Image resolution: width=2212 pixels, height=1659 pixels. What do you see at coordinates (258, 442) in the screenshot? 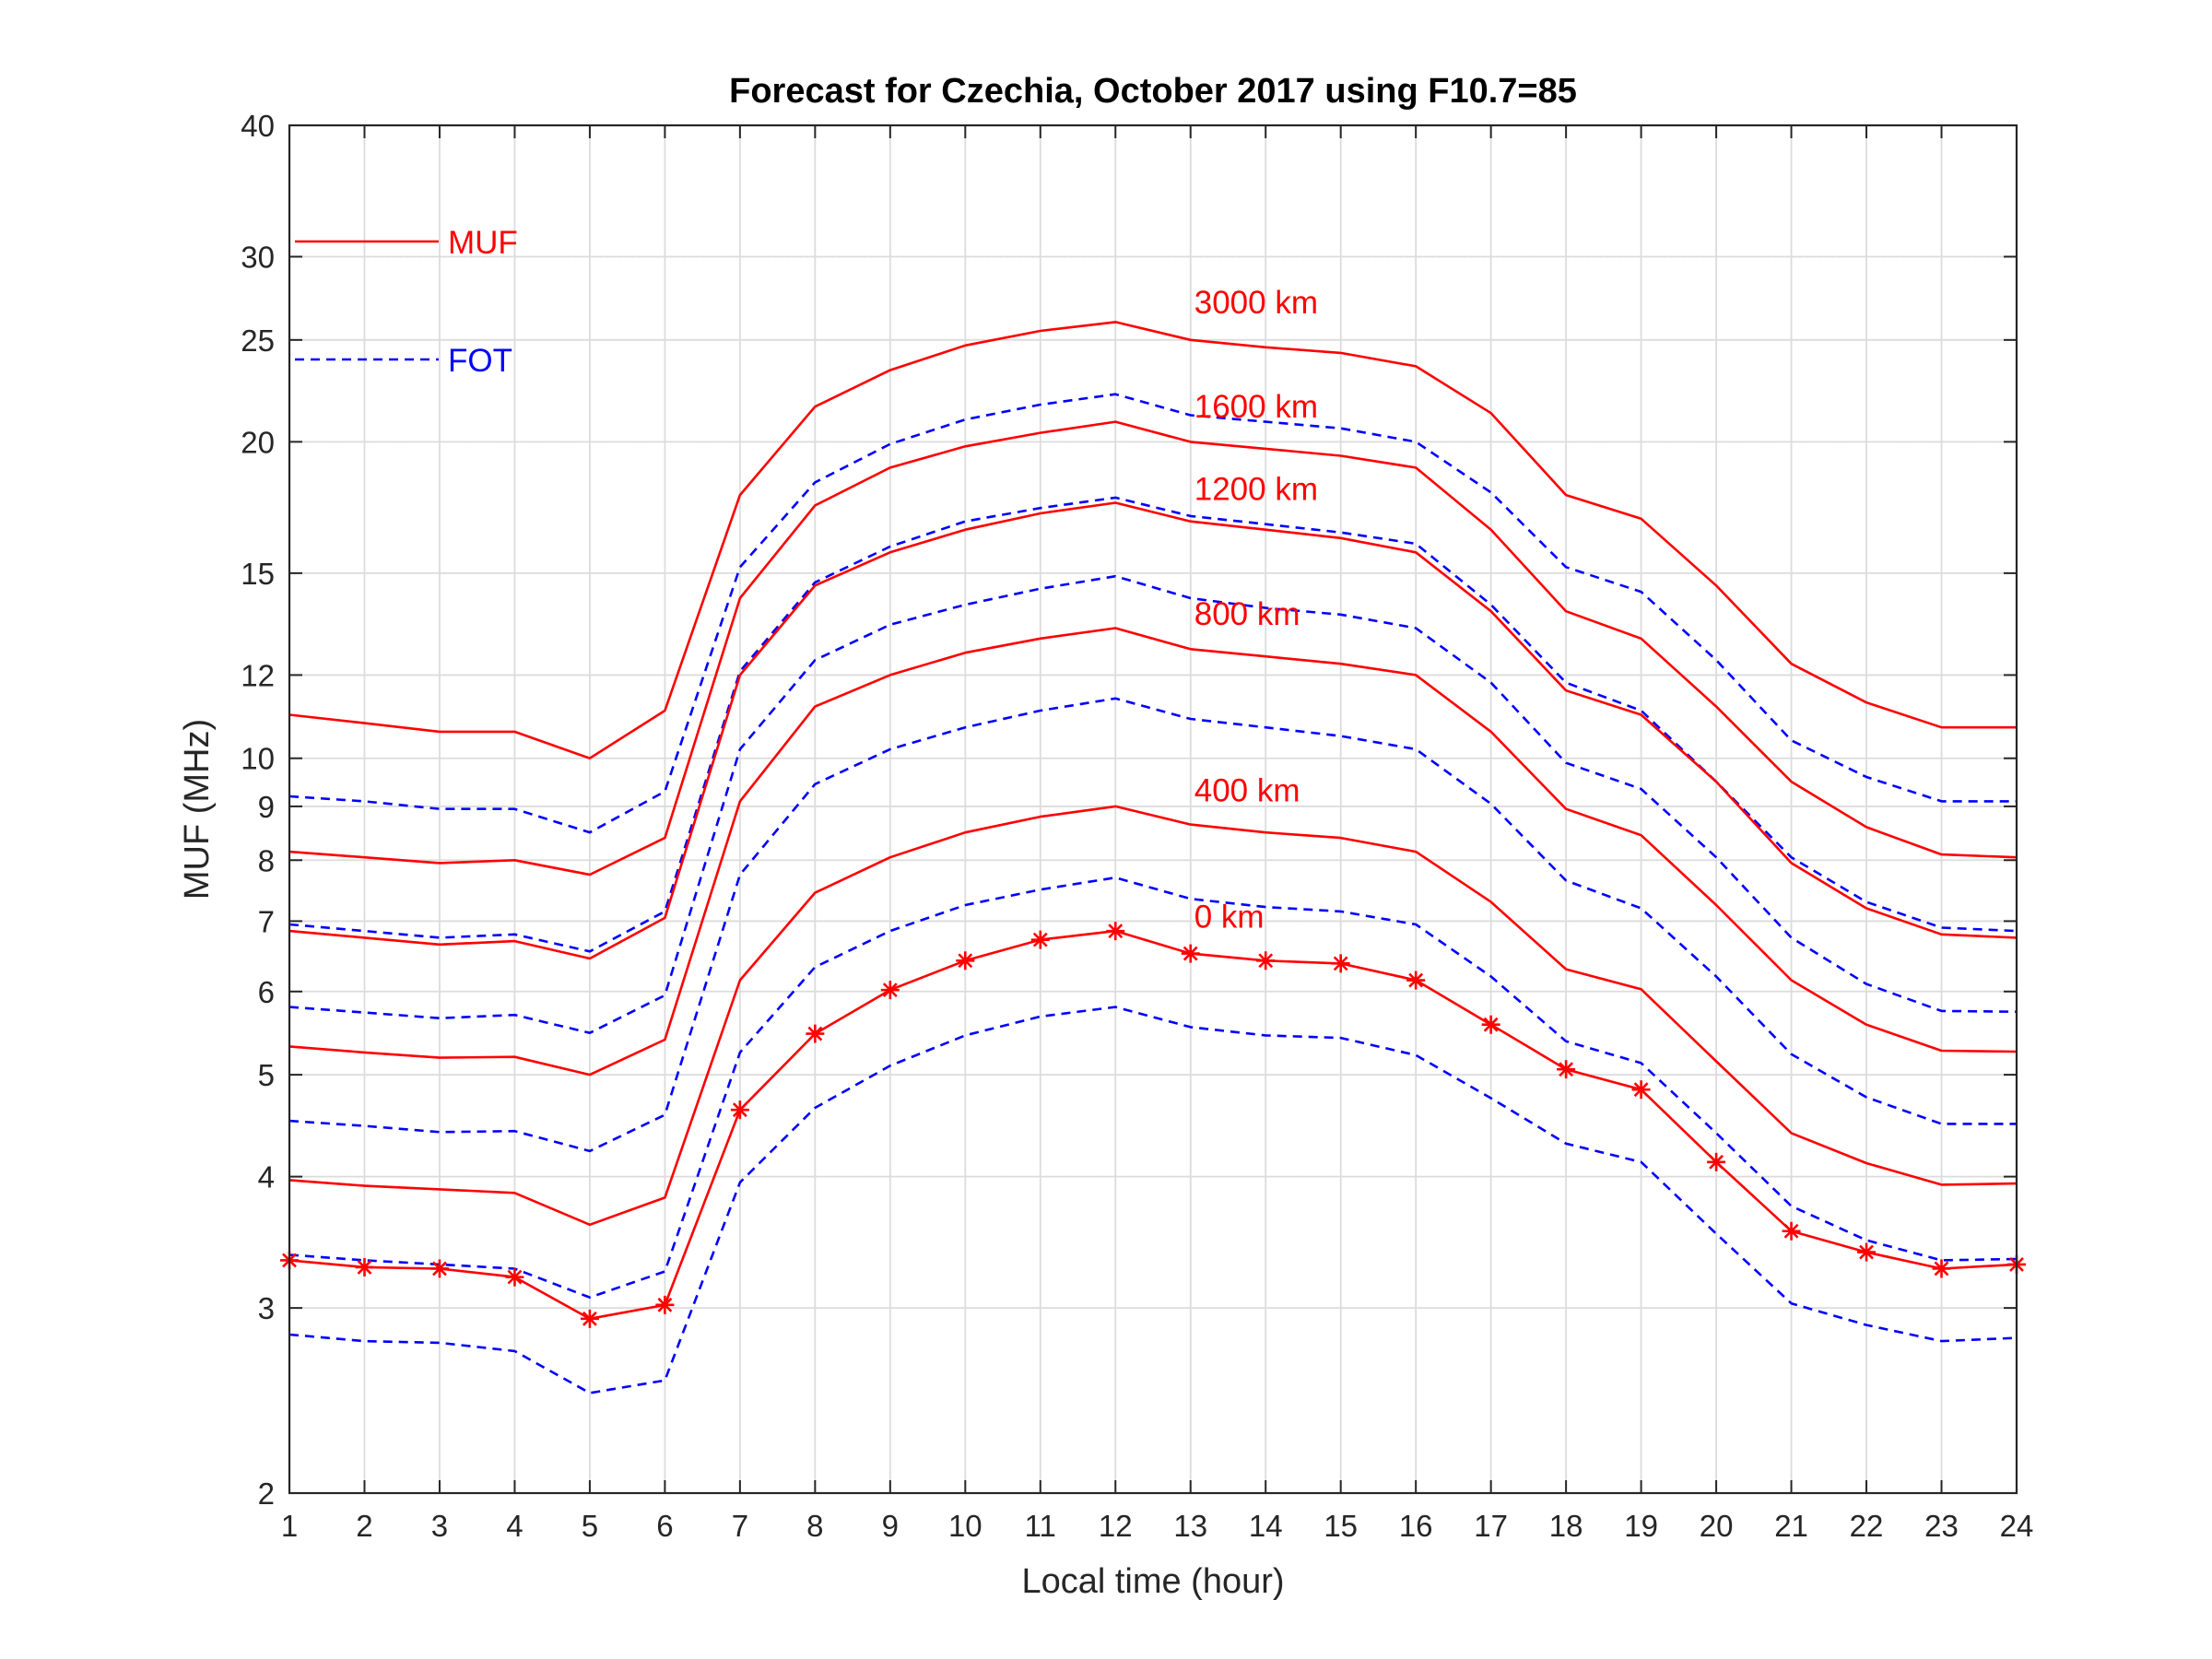
I see `y-tick-label: 20` at bounding box center [258, 442].